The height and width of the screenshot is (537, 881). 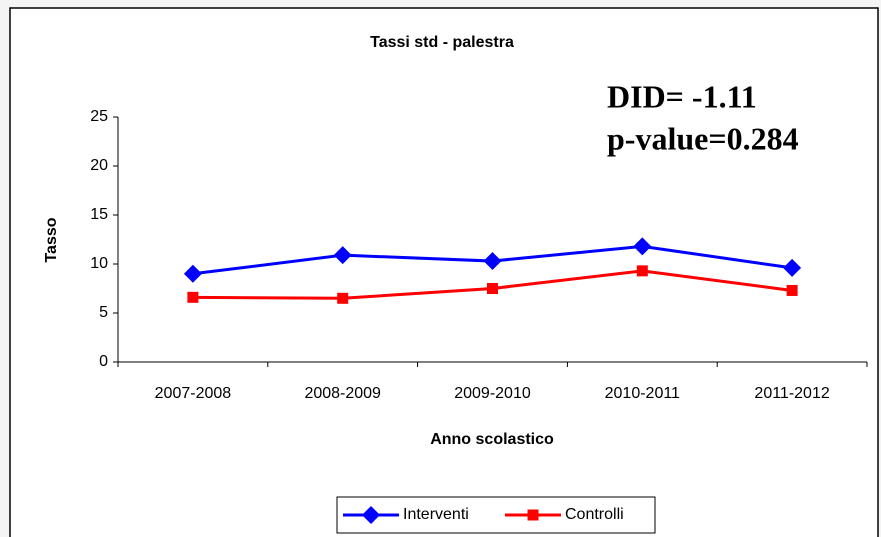 I want to click on y-tick-label: 25, so click(x=99, y=116).